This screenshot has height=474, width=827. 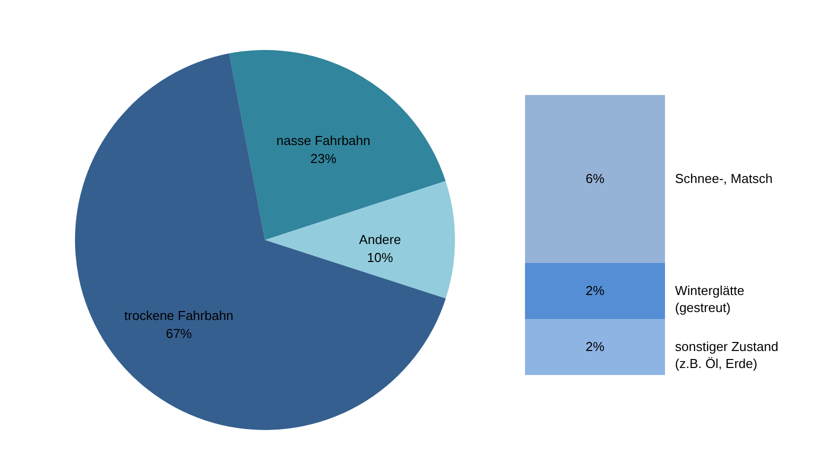 I want to click on pie-slice, so click(x=360, y=239).